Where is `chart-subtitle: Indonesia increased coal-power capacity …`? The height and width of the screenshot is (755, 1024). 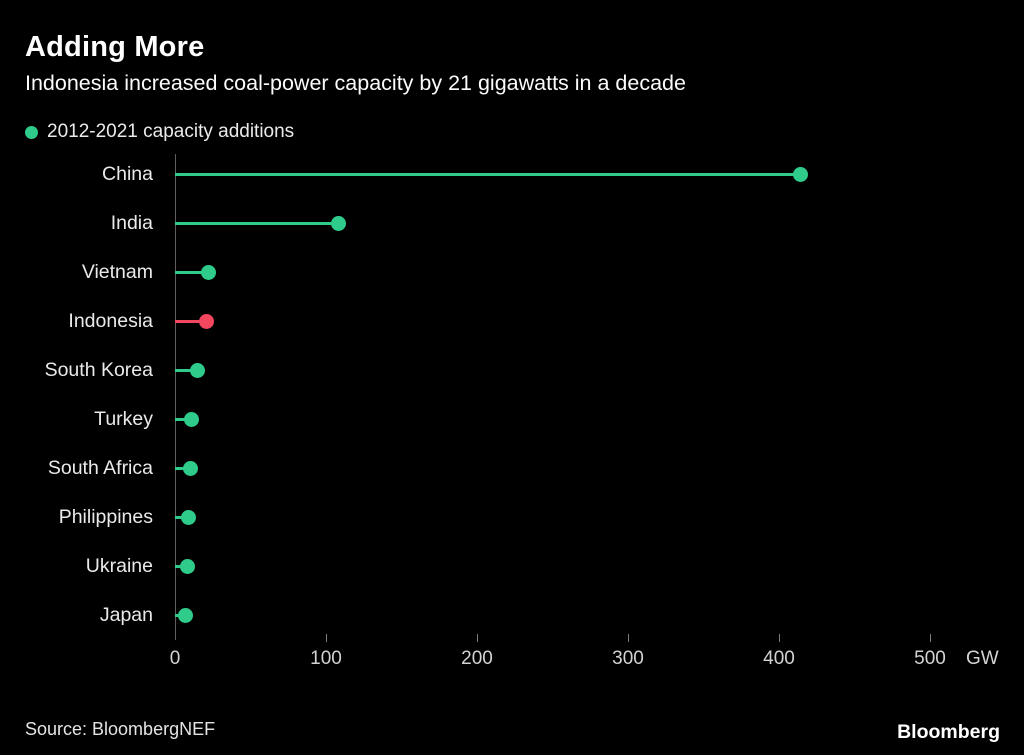 chart-subtitle: Indonesia increased coal-power capacity … is located at coordinates (355, 83).